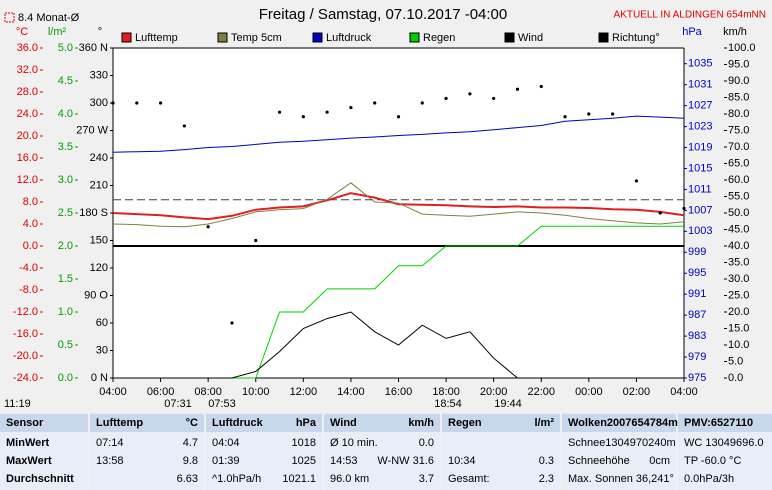 This screenshot has width=772, height=490. What do you see at coordinates (65, 246) in the screenshot?
I see `y-tick-label: 2.0` at bounding box center [65, 246].